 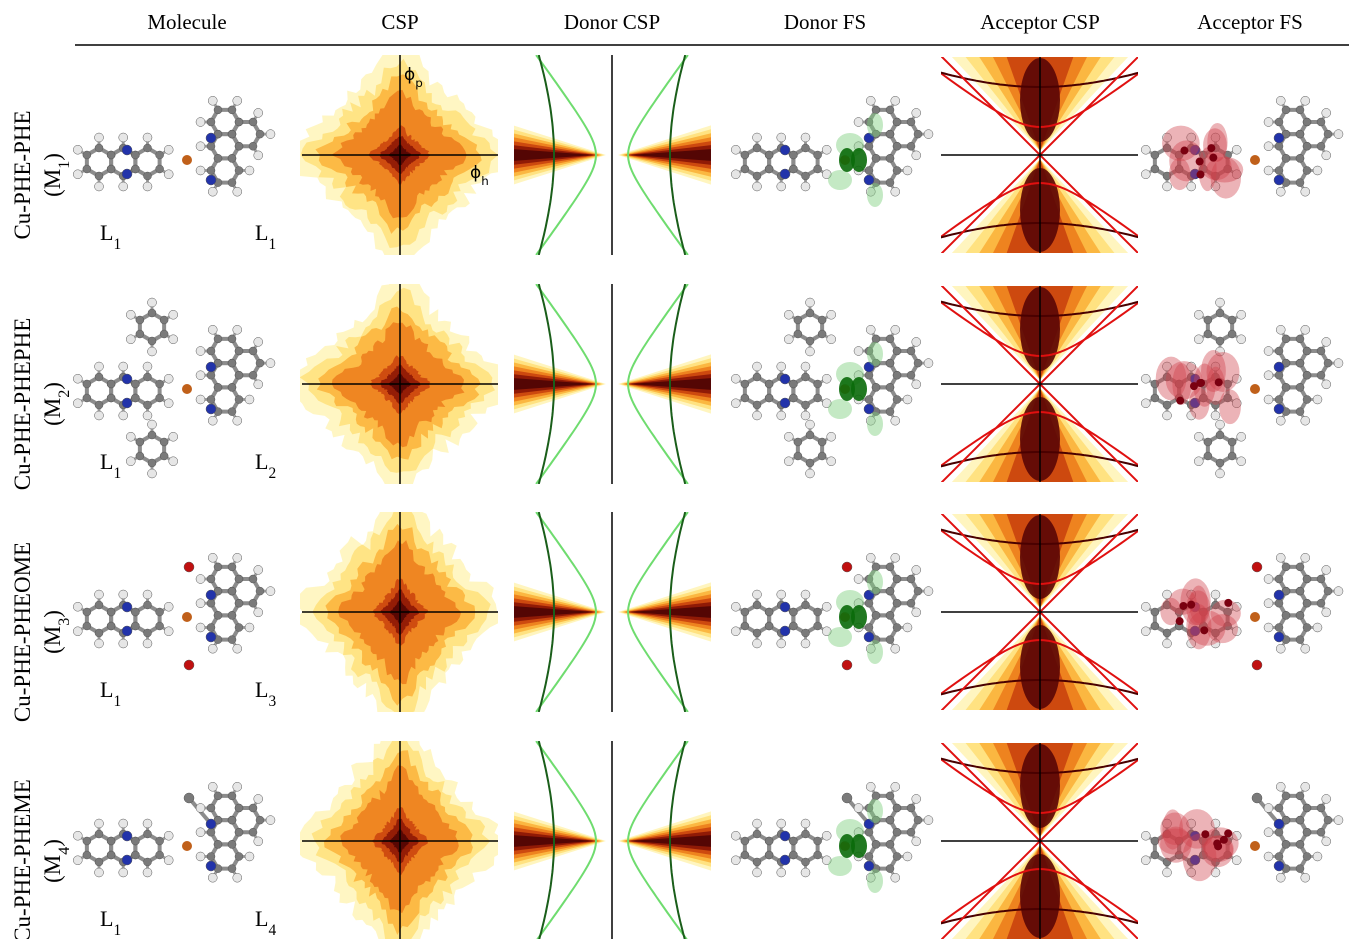 What do you see at coordinates (52, 386) in the screenshot?
I see `row-id-after: )` at bounding box center [52, 386].